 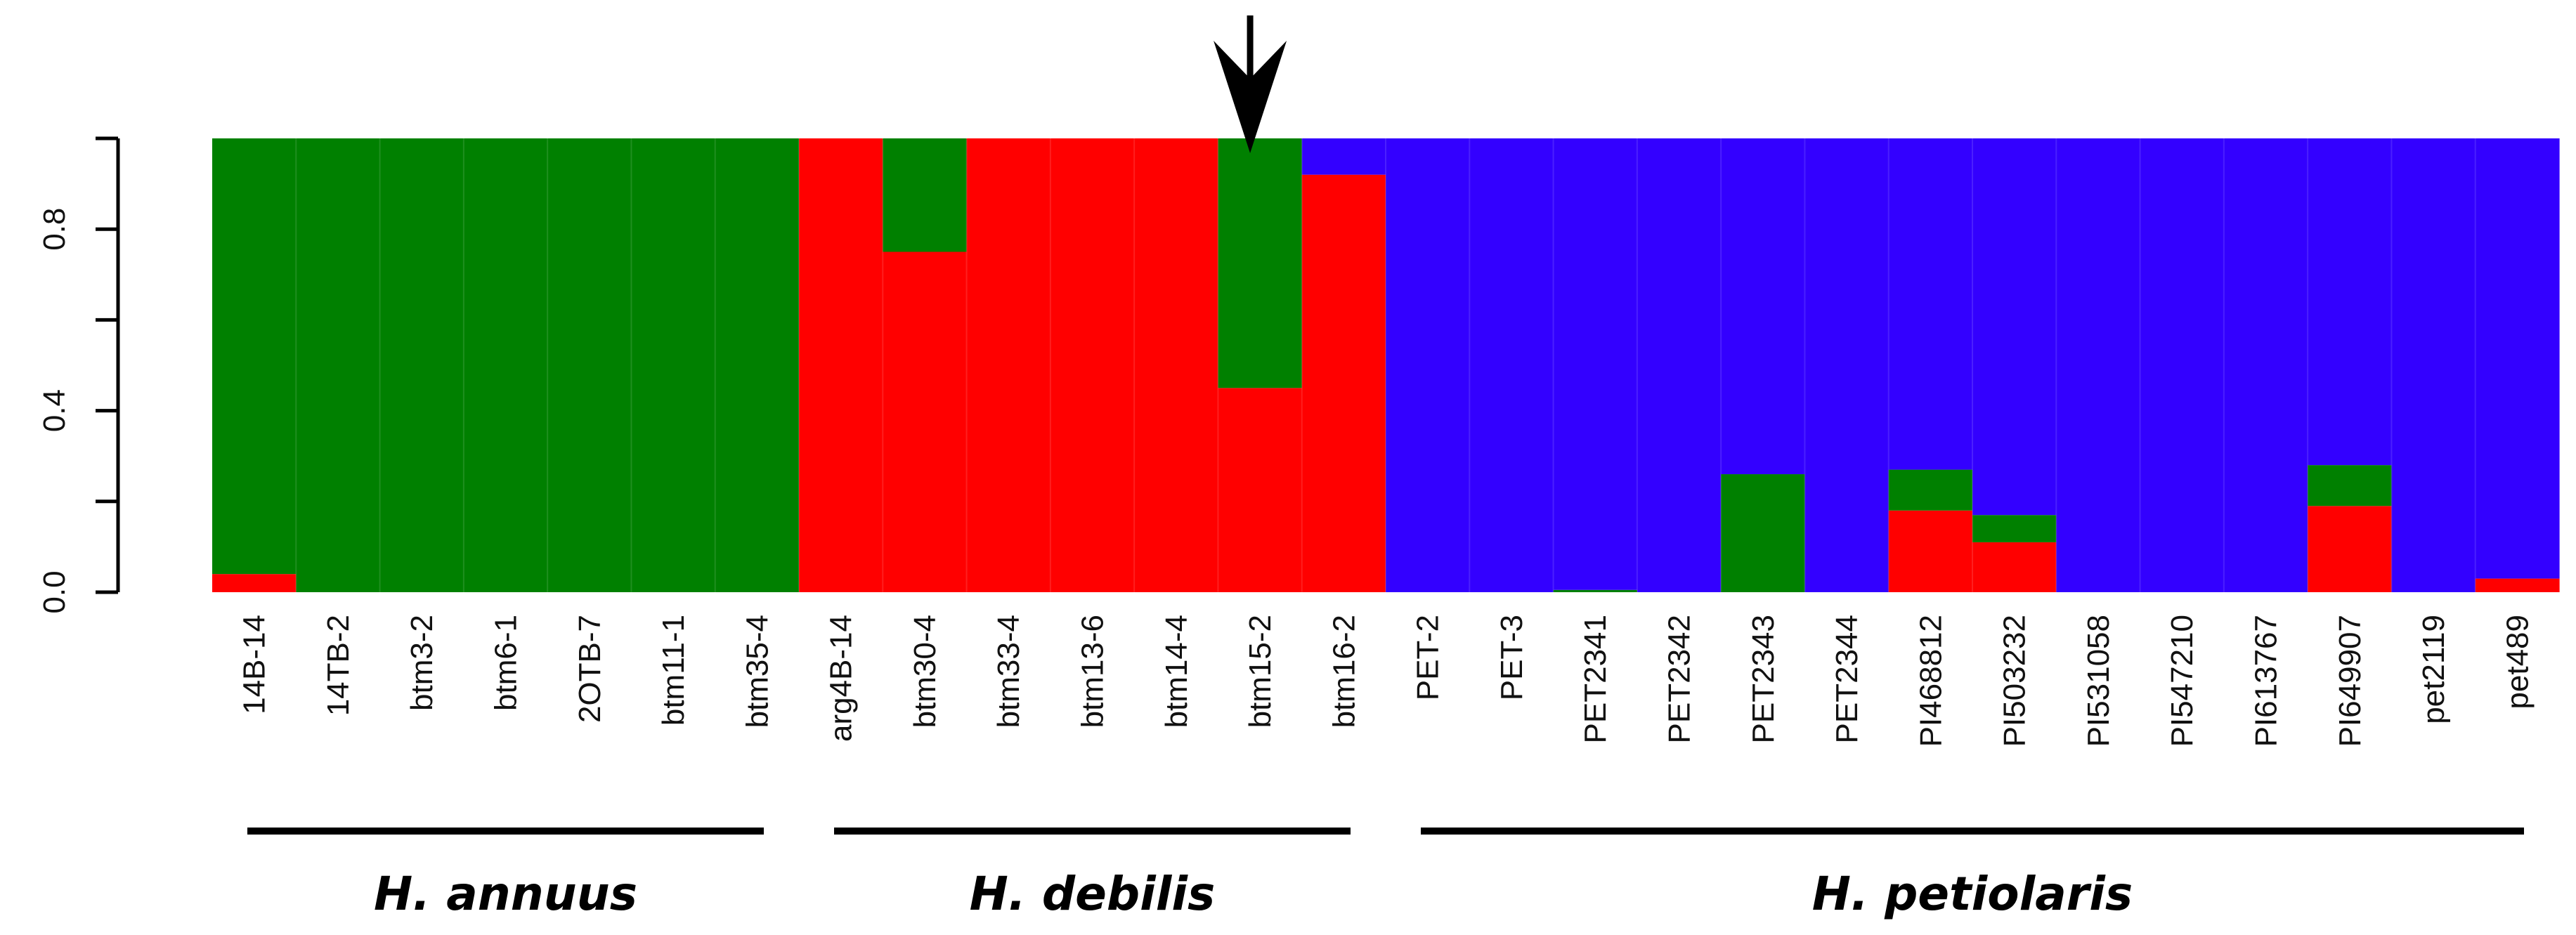 What do you see at coordinates (54, 410) in the screenshot?
I see `y-tick-label: 0.4` at bounding box center [54, 410].